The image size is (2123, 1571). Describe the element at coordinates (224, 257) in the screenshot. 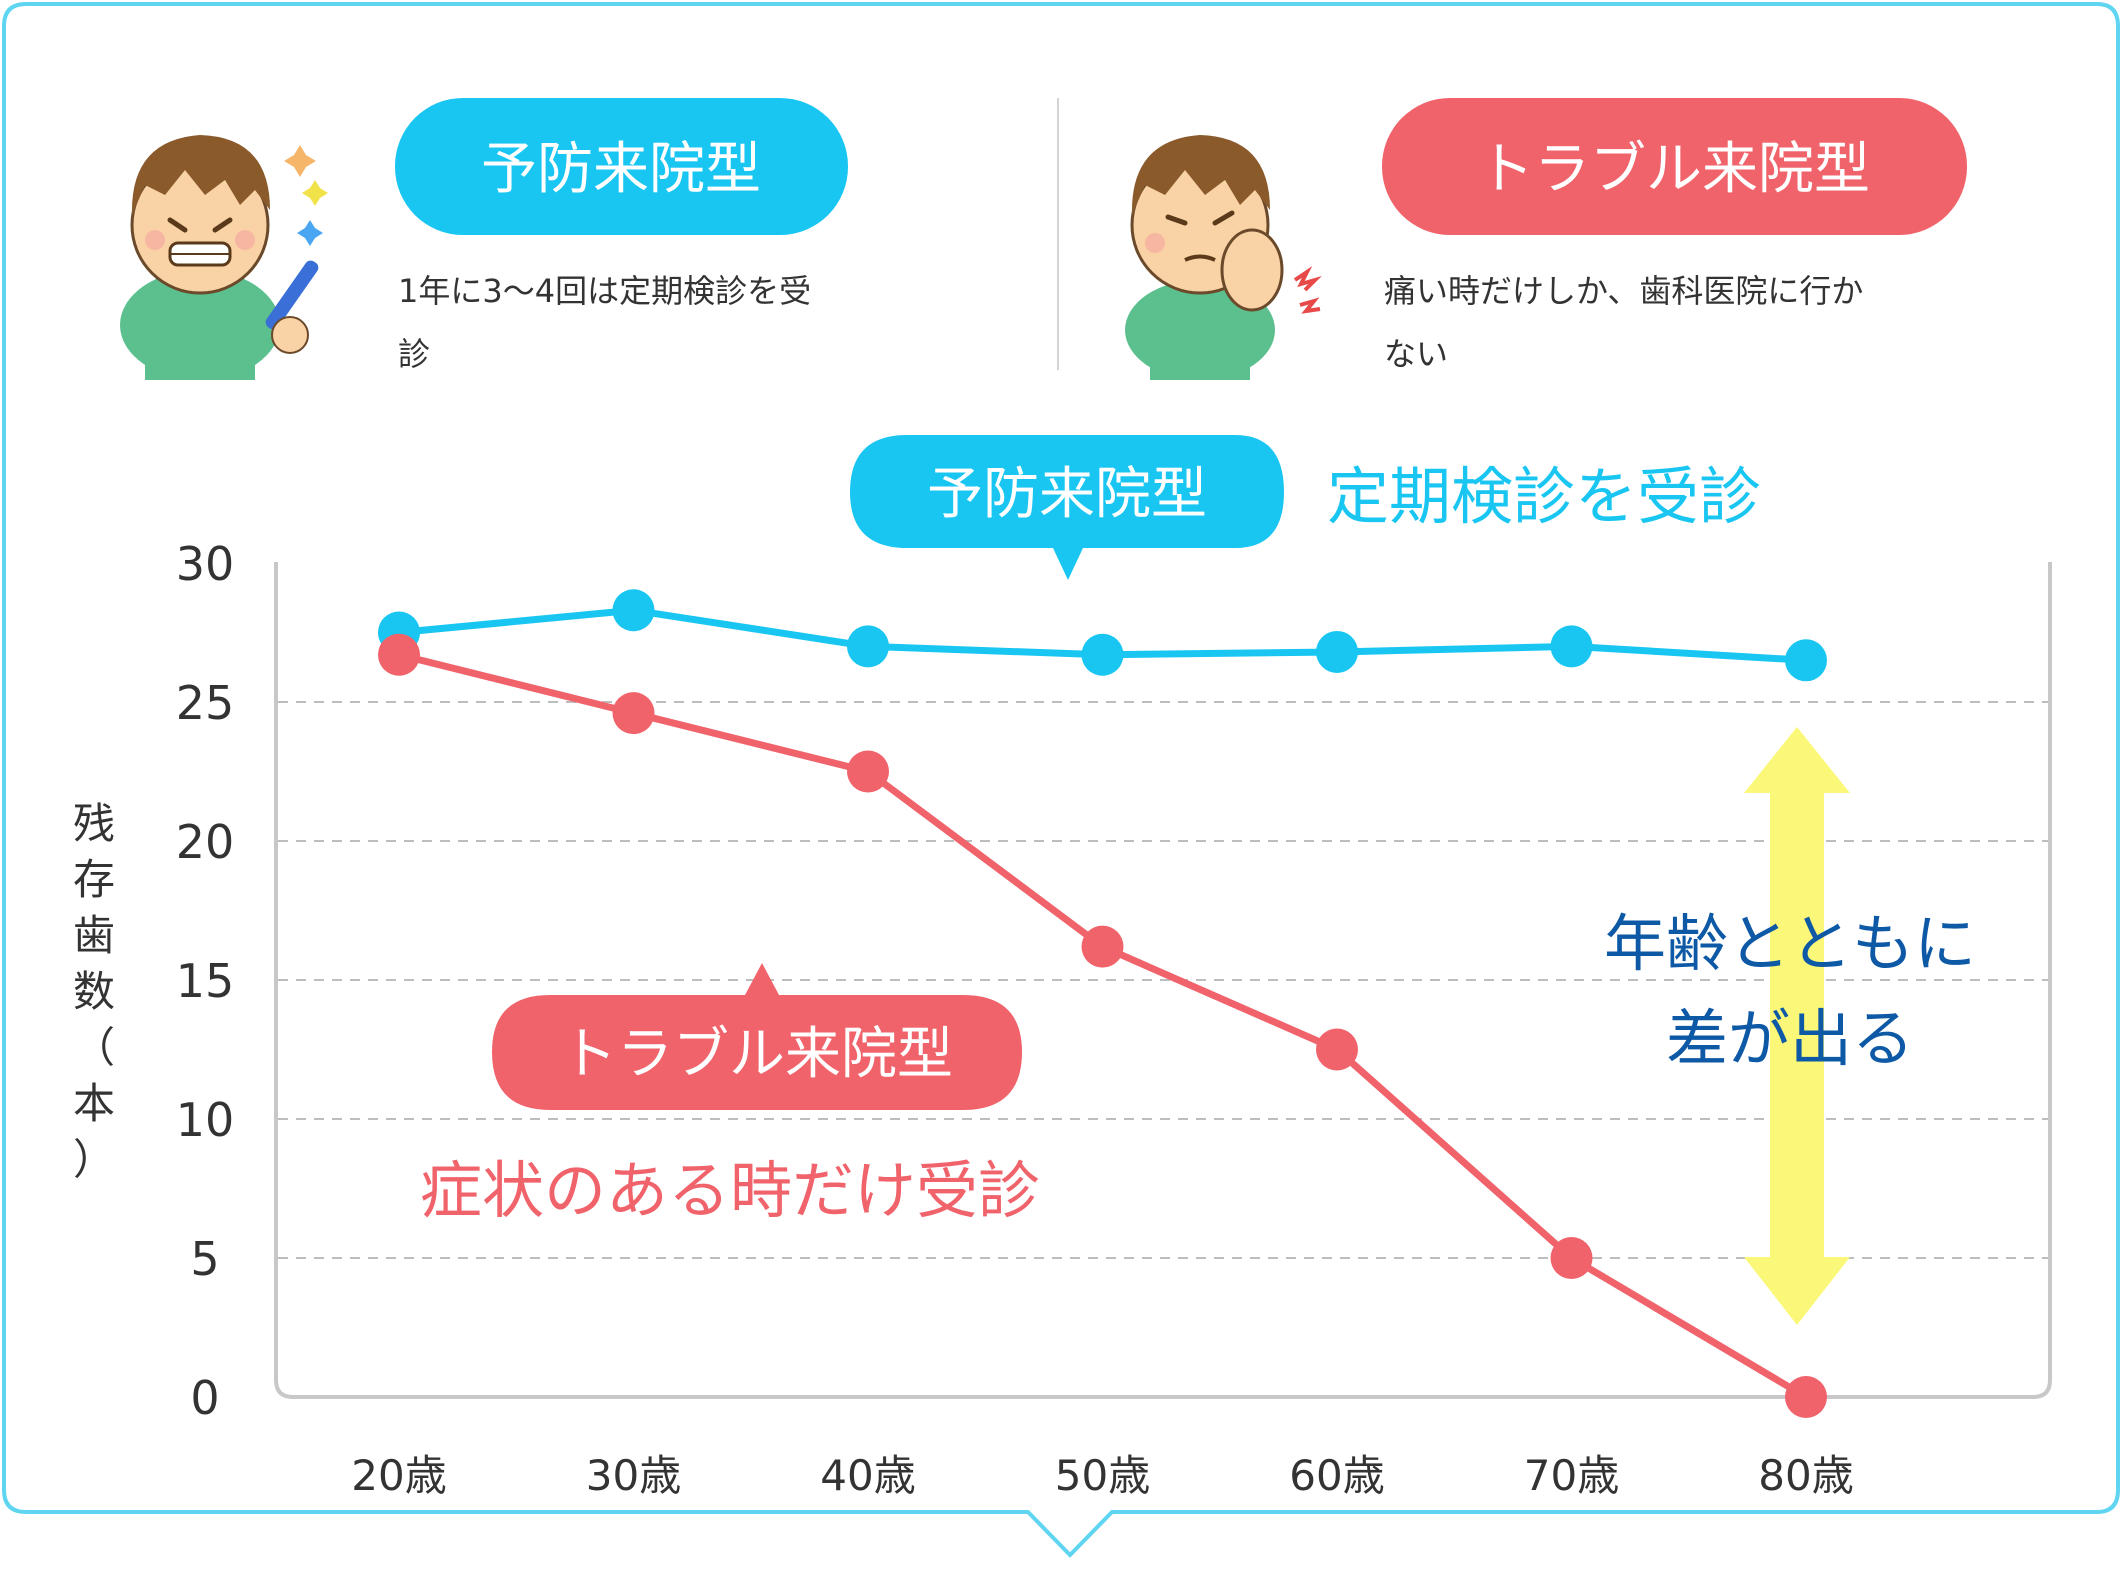

I see `prevent-illustration` at that location.